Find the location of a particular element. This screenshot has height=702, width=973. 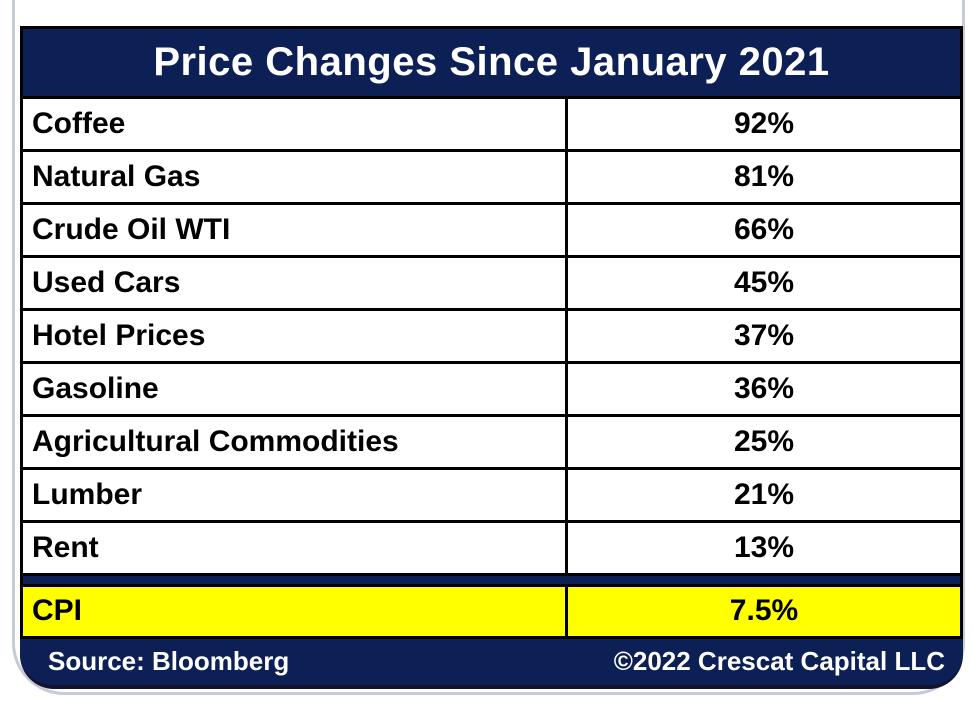

table-row: Natural Gas 81% is located at coordinates (491, 178).